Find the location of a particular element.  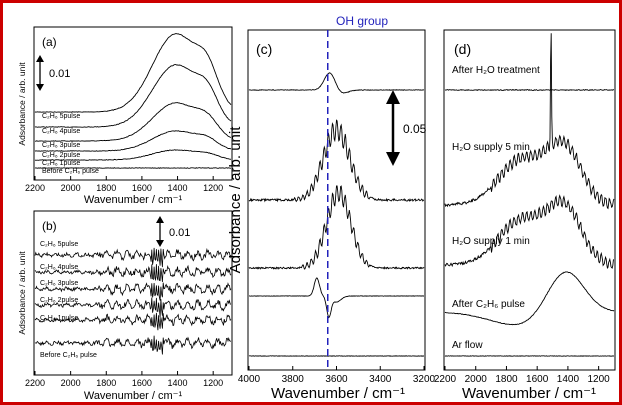

panel-a-tick-label-1800: 1800 is located at coordinates (106, 188).